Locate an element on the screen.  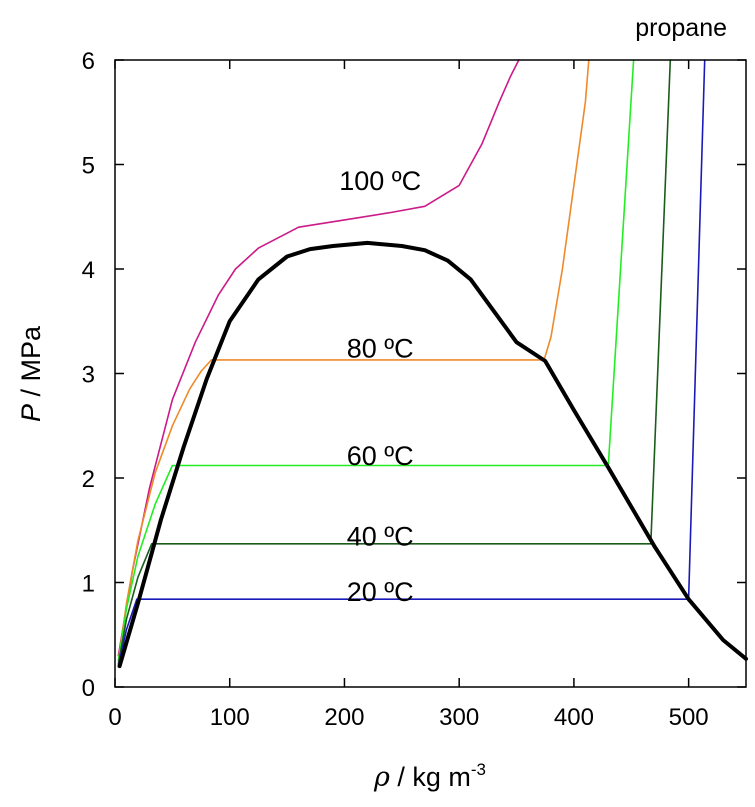
y-axis-title: P / MPa is located at coordinates (31, 373).